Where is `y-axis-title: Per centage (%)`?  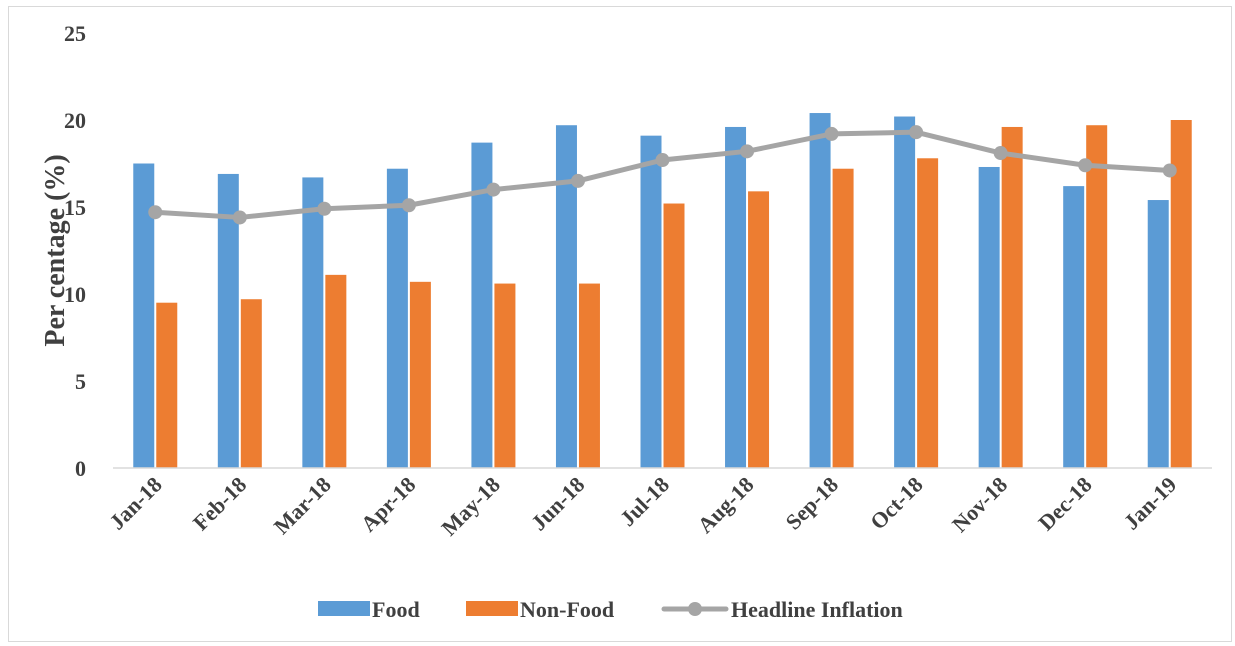 y-axis-title: Per centage (%) is located at coordinates (55, 250).